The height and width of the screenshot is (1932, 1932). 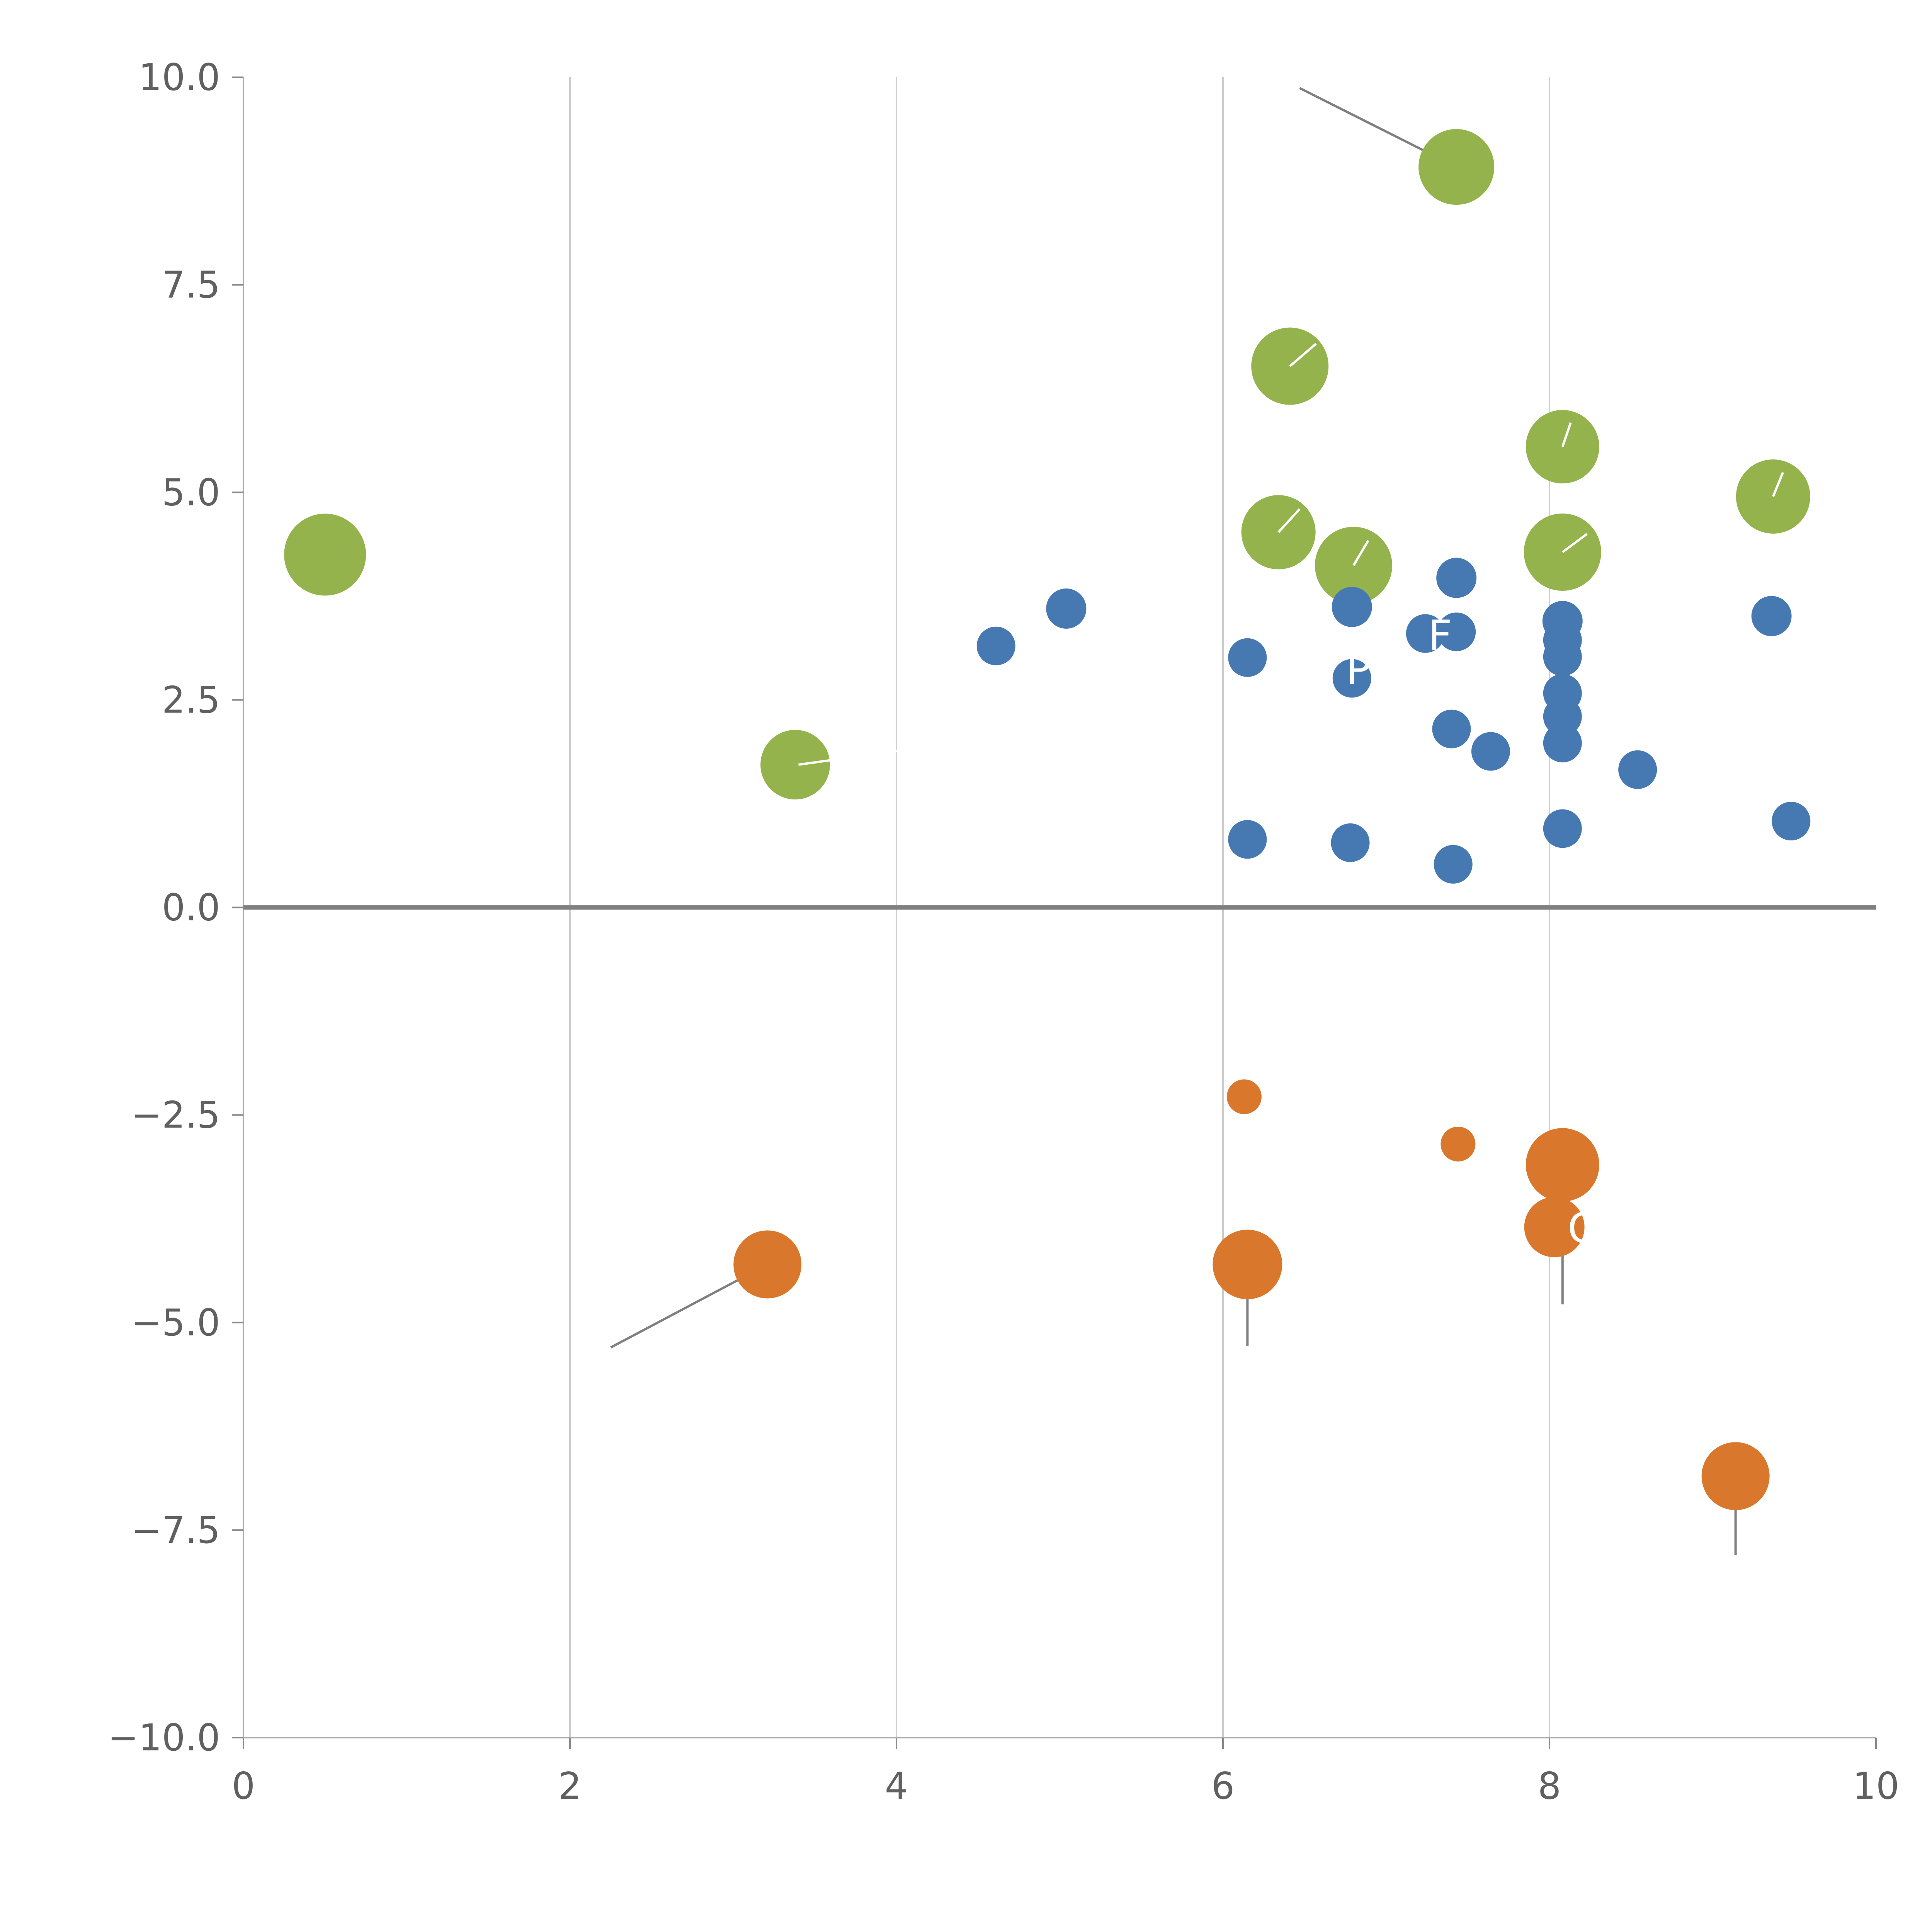 What do you see at coordinates (176, 1323) in the screenshot?
I see `y-tick-label: −5.0` at bounding box center [176, 1323].